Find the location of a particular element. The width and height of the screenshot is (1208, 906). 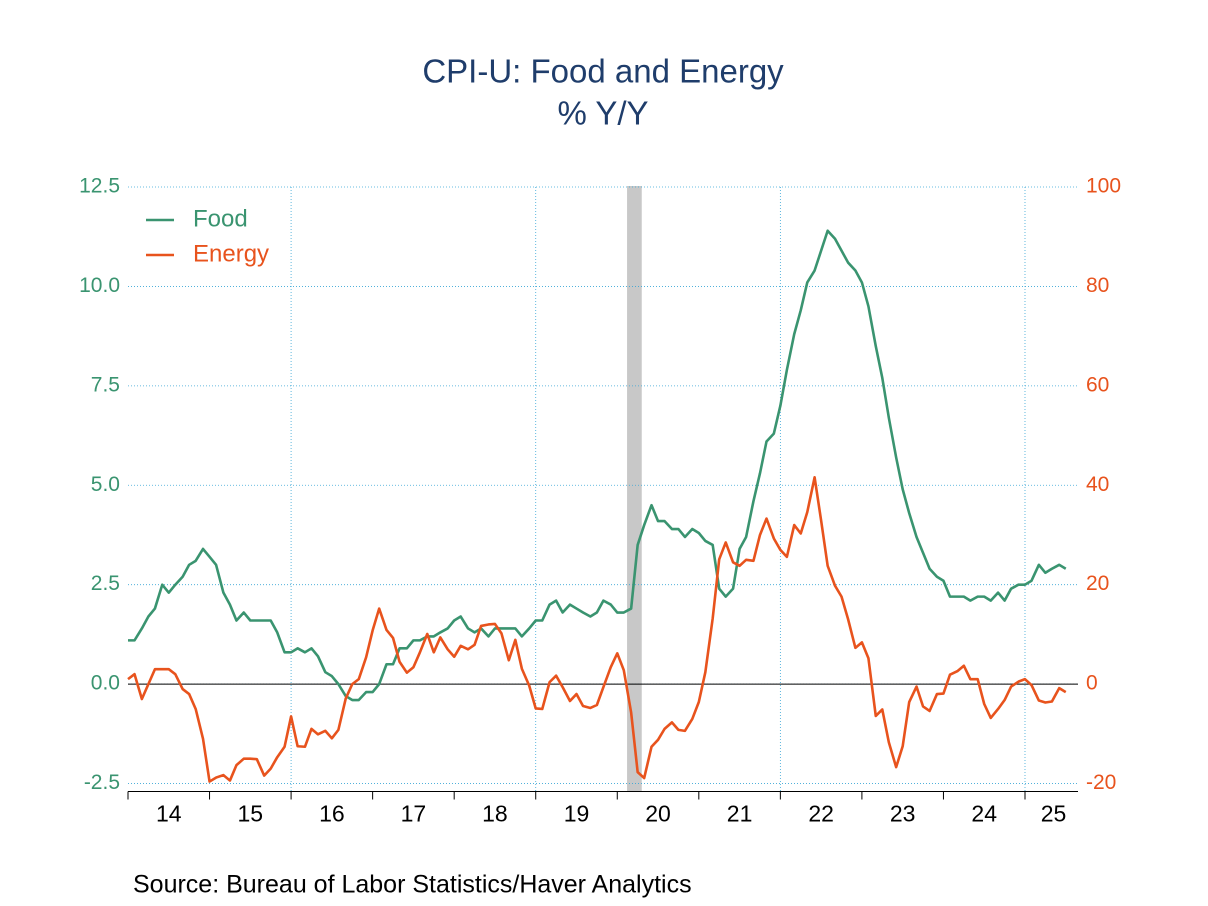

legend-label: Energy is located at coordinates (231, 253).